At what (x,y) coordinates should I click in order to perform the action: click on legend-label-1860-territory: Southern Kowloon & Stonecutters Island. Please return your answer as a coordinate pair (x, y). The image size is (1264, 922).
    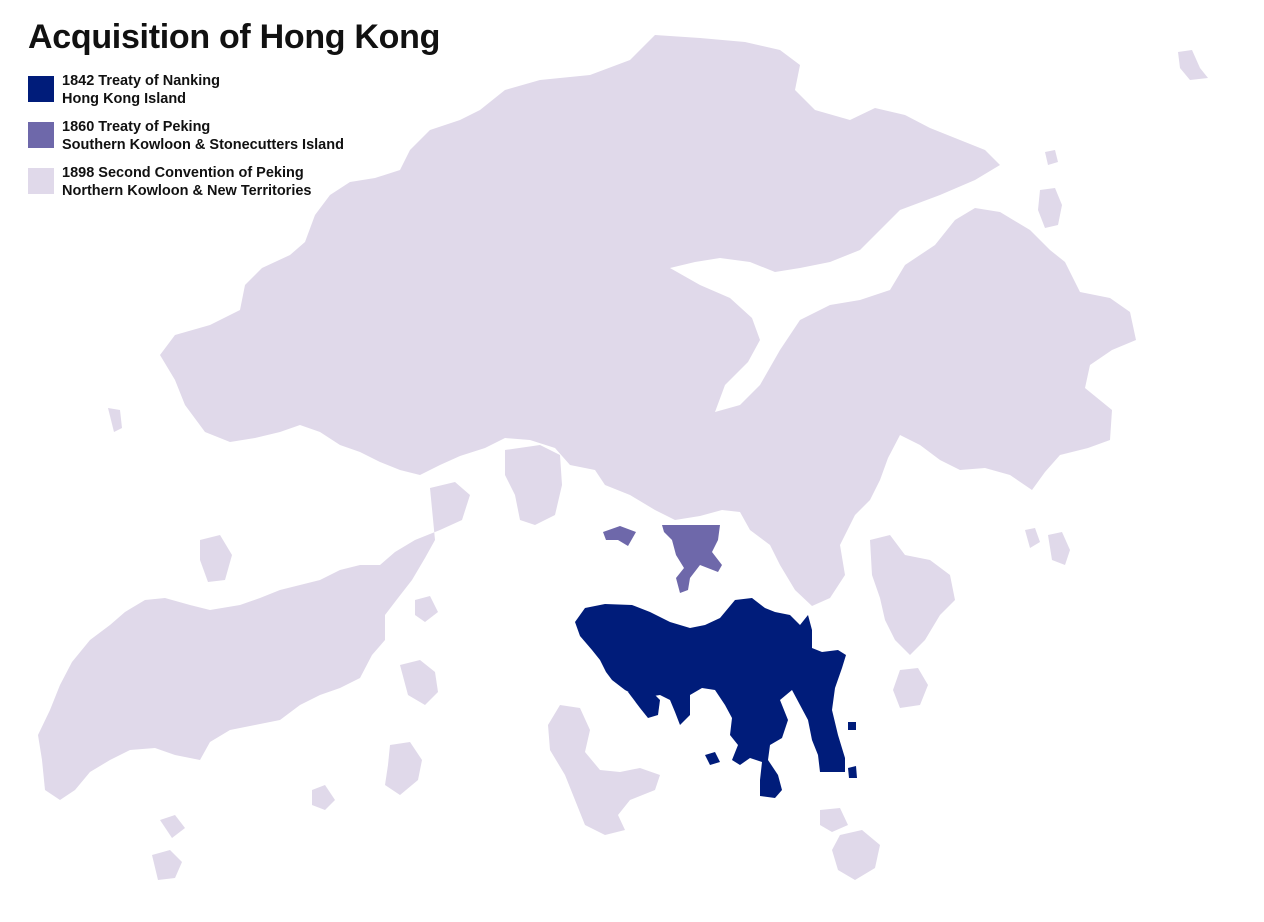
    Looking at the image, I should click on (203, 145).